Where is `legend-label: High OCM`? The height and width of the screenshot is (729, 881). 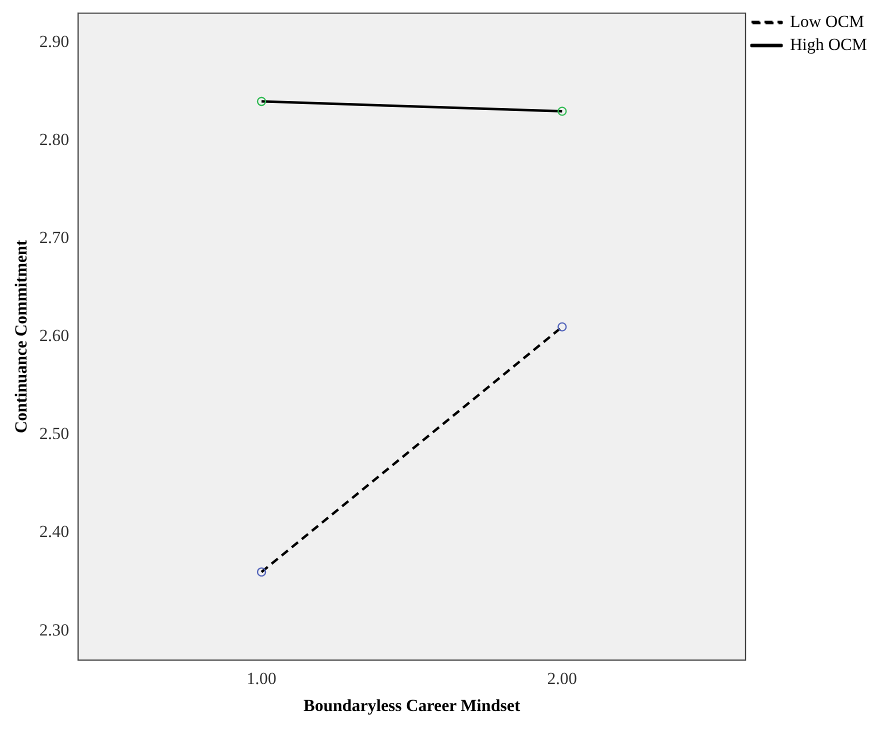
legend-label: High OCM is located at coordinates (829, 44).